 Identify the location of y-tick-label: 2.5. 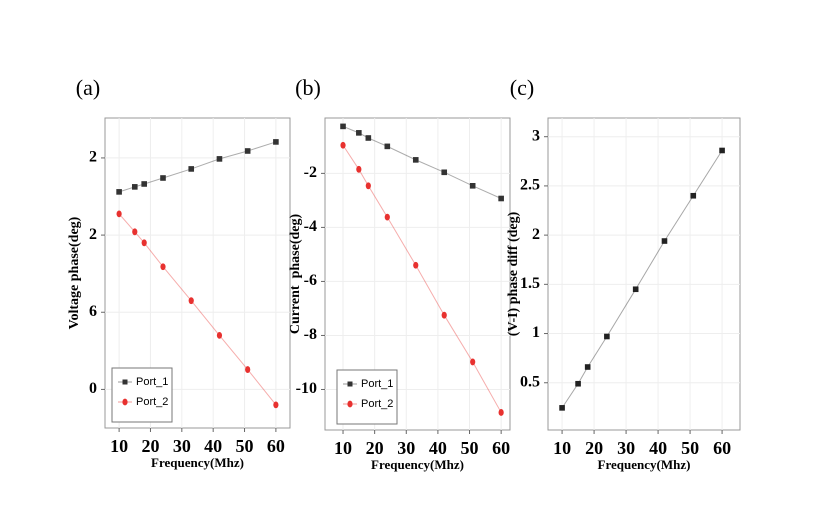
(530, 185).